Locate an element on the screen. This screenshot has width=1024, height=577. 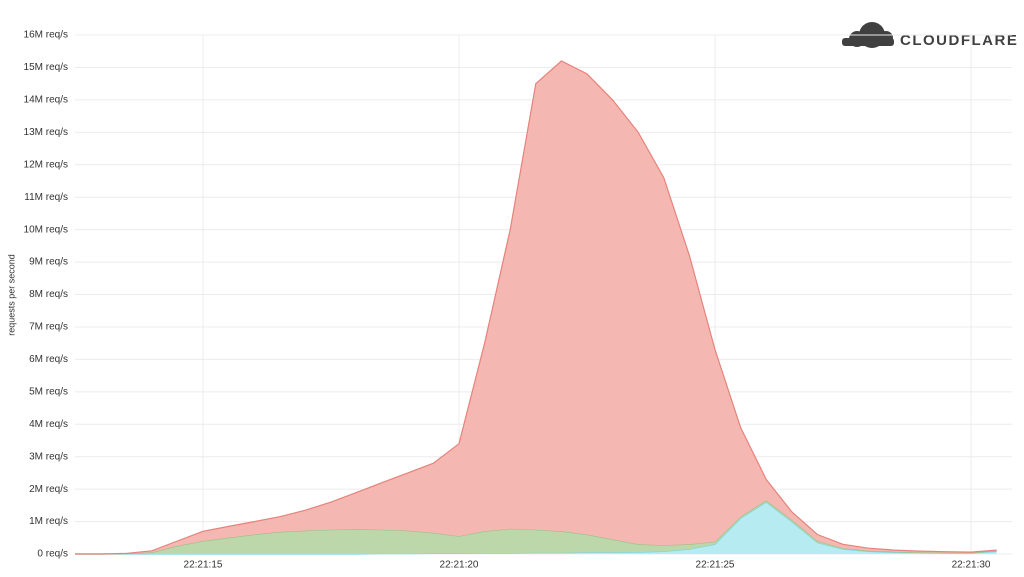
x-tick-label: 22:21:25 is located at coordinates (715, 565).